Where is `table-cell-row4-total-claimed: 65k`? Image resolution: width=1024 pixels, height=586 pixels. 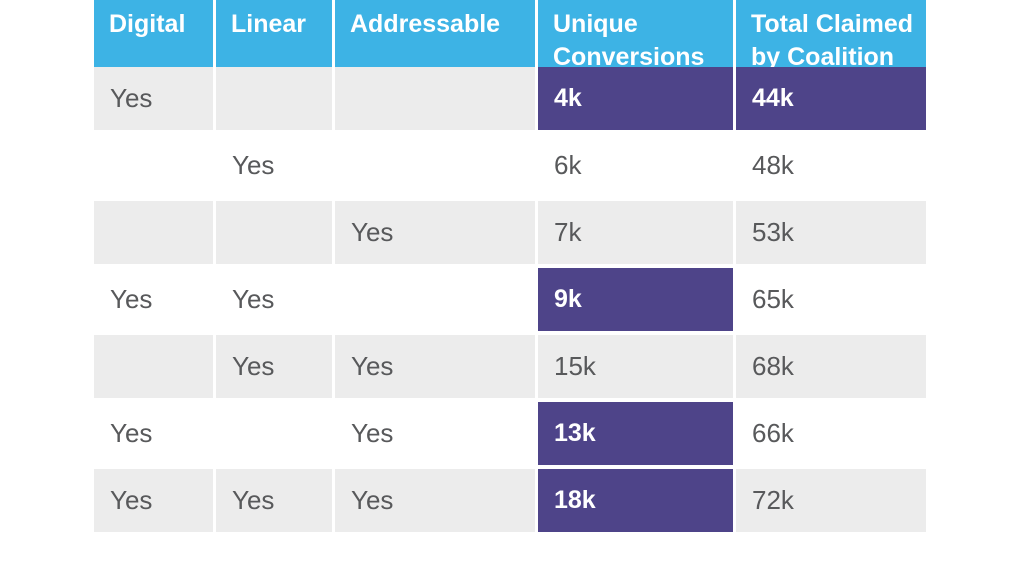
table-cell-row4-total-claimed: 65k is located at coordinates (773, 299).